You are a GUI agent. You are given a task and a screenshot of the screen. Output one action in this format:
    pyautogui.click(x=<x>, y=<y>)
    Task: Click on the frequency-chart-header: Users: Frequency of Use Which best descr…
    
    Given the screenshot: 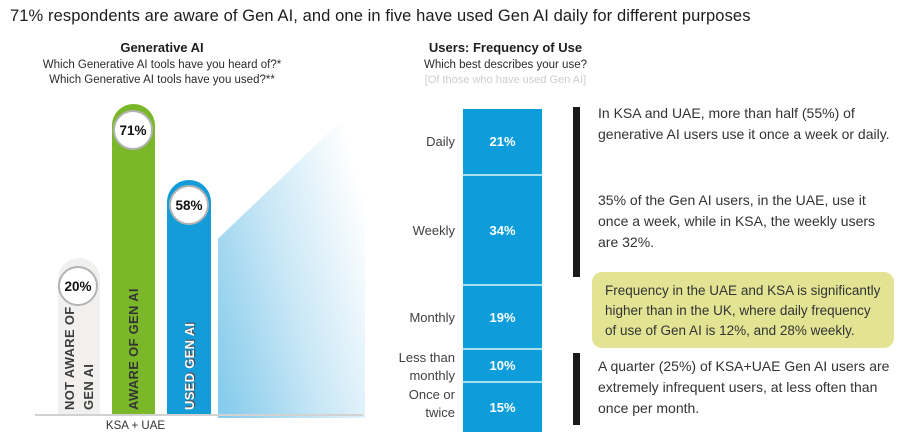 What is the action you would take?
    pyautogui.click(x=505, y=64)
    